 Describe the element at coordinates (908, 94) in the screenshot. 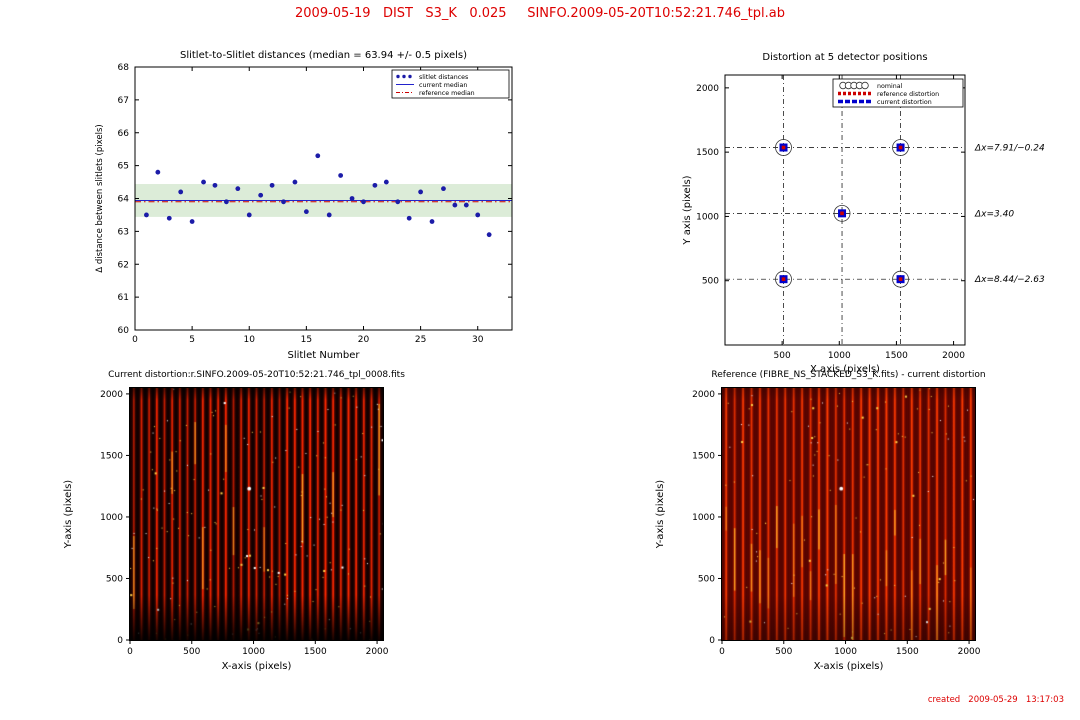

I see `svg-text: reference distortion` at that location.